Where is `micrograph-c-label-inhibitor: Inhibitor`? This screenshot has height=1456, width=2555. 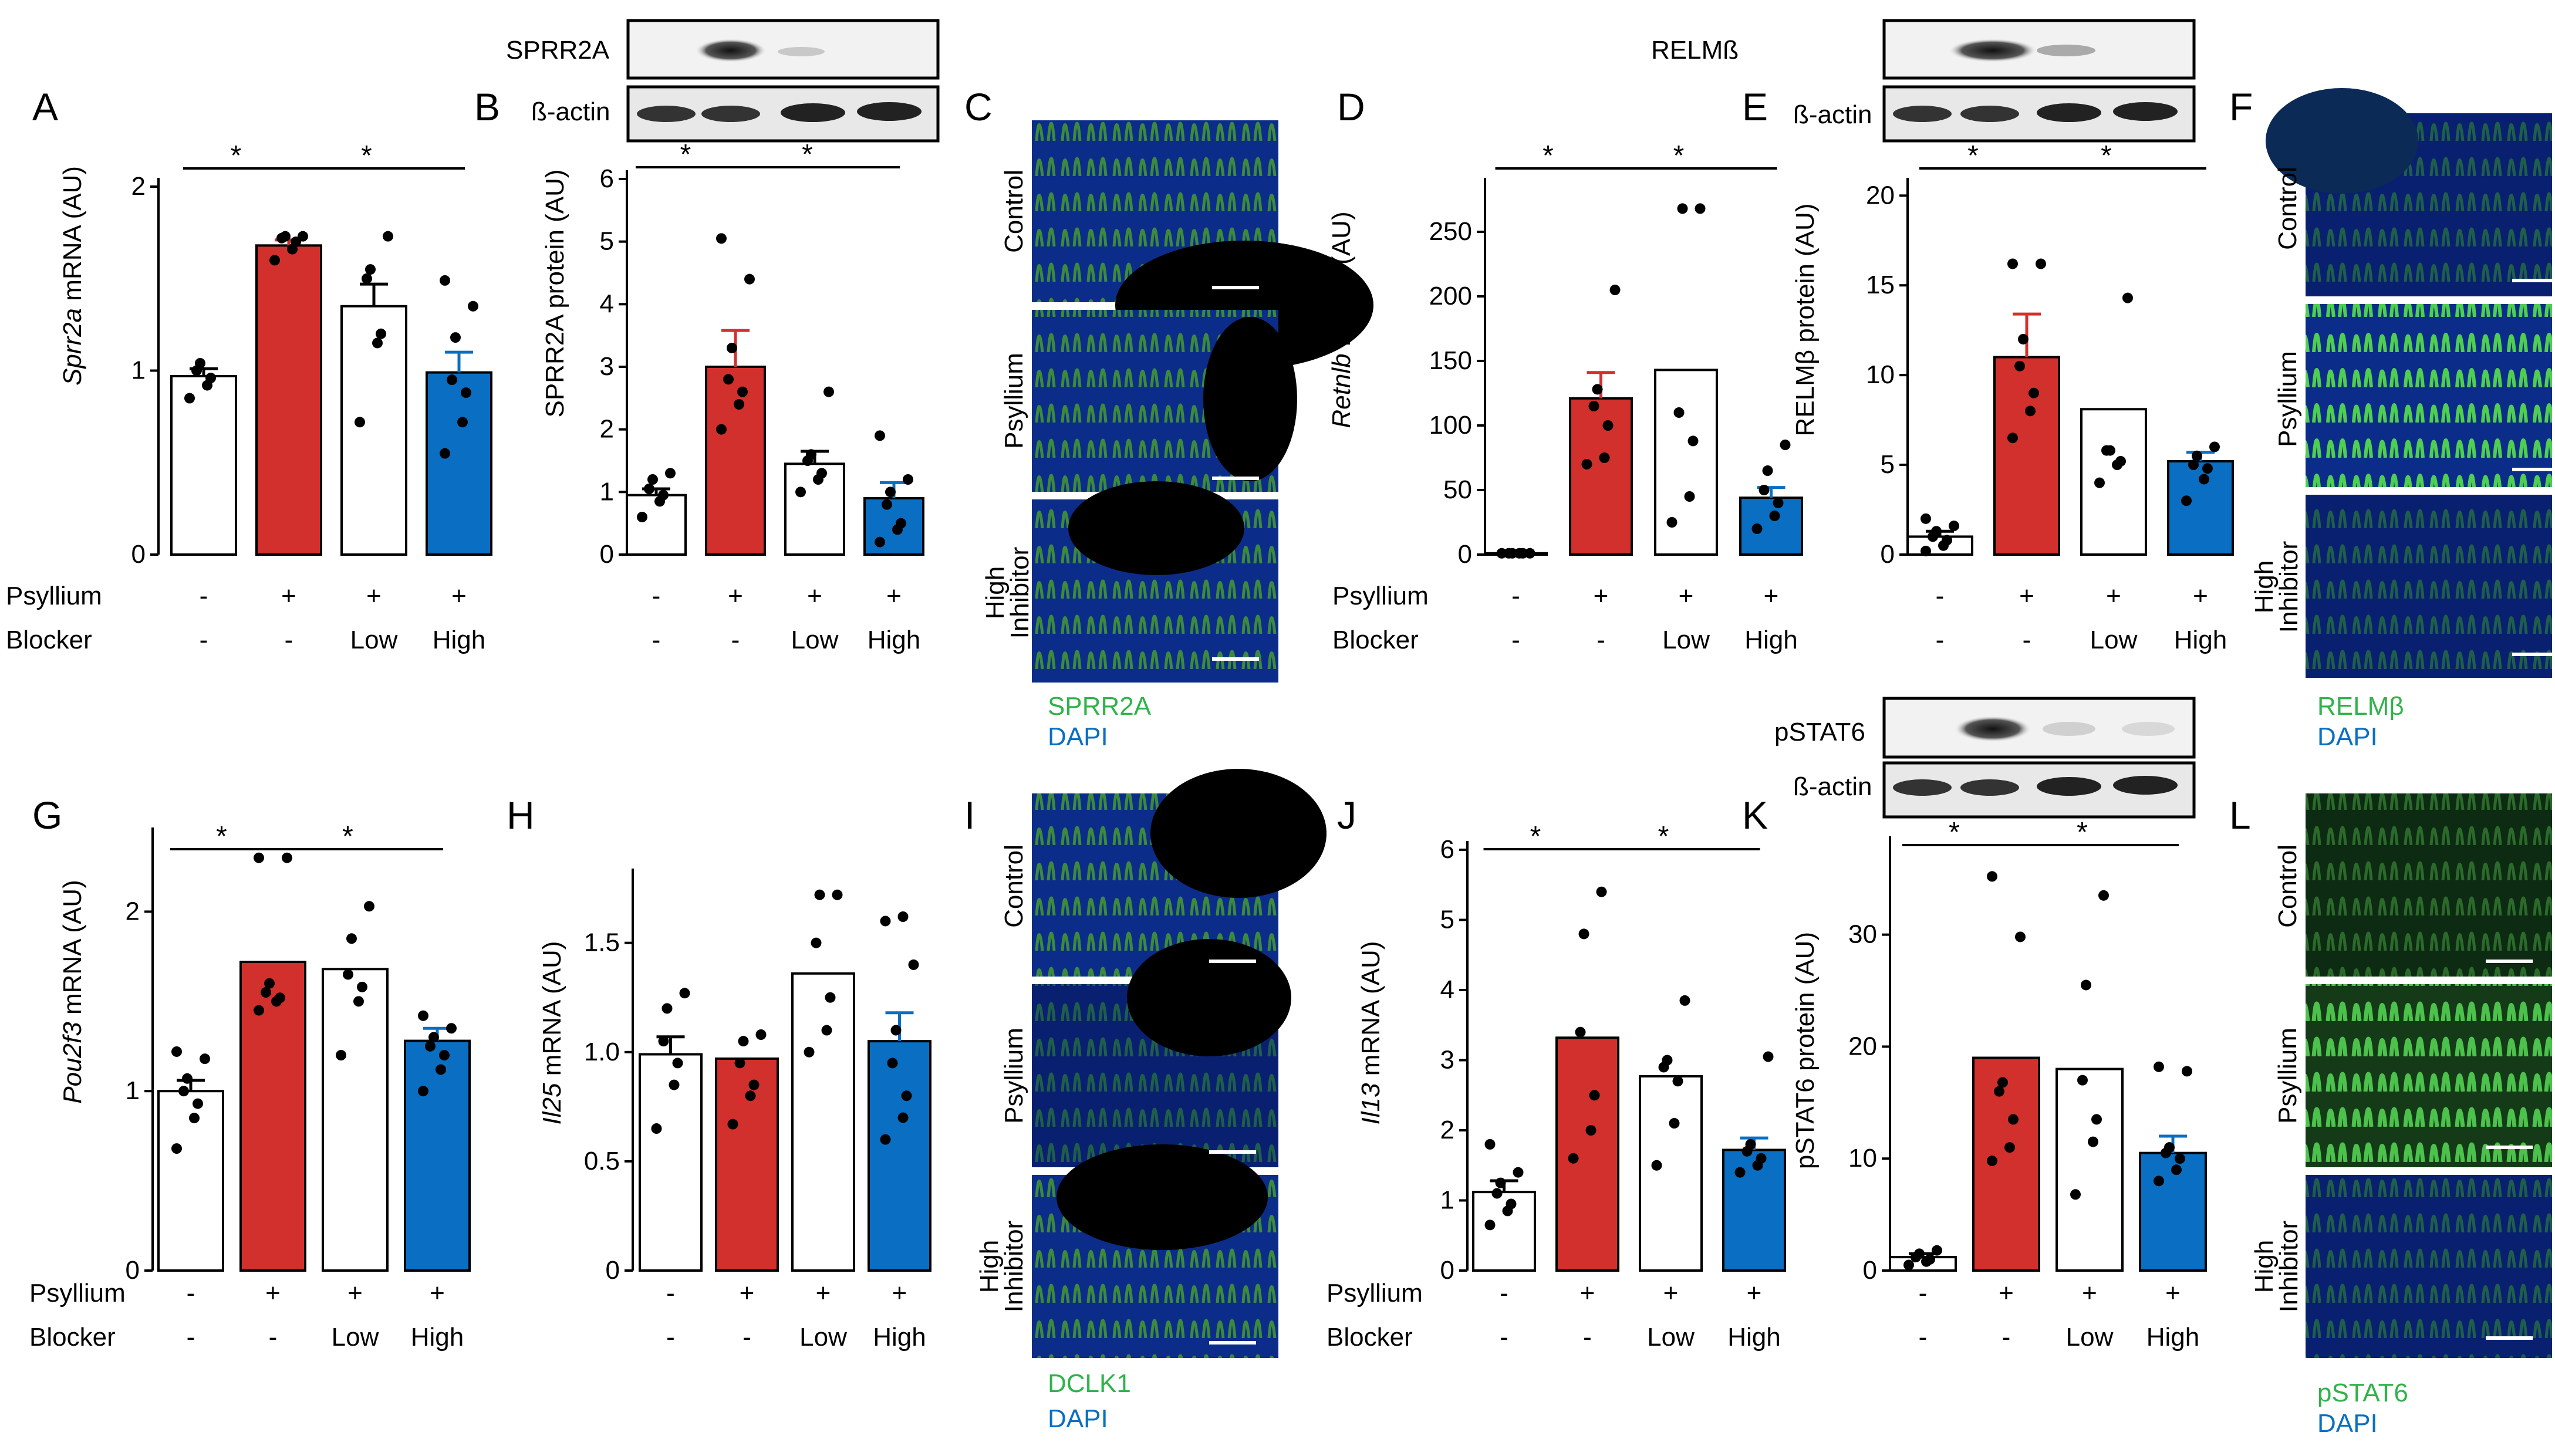 micrograph-c-label-inhibitor: Inhibitor is located at coordinates (1019, 593).